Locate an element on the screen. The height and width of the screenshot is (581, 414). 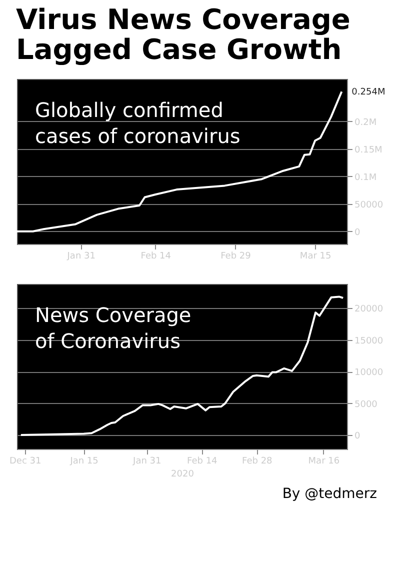
annotation: Globally confirmed cases of coronavirus is located at coordinates (137, 123).